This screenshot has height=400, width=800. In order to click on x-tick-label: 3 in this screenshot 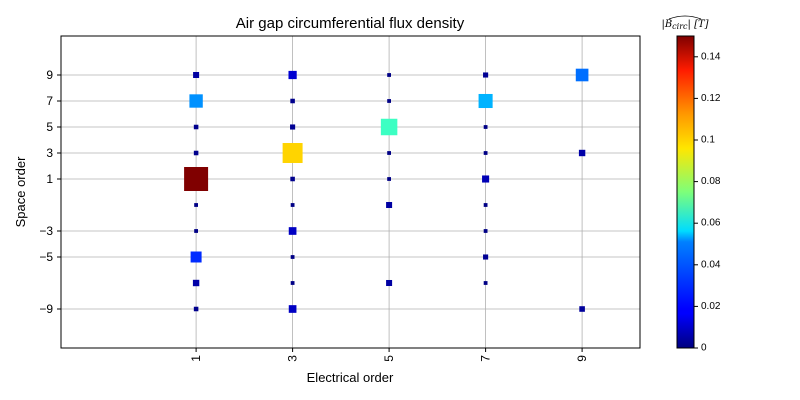, I will do `click(293, 358)`.